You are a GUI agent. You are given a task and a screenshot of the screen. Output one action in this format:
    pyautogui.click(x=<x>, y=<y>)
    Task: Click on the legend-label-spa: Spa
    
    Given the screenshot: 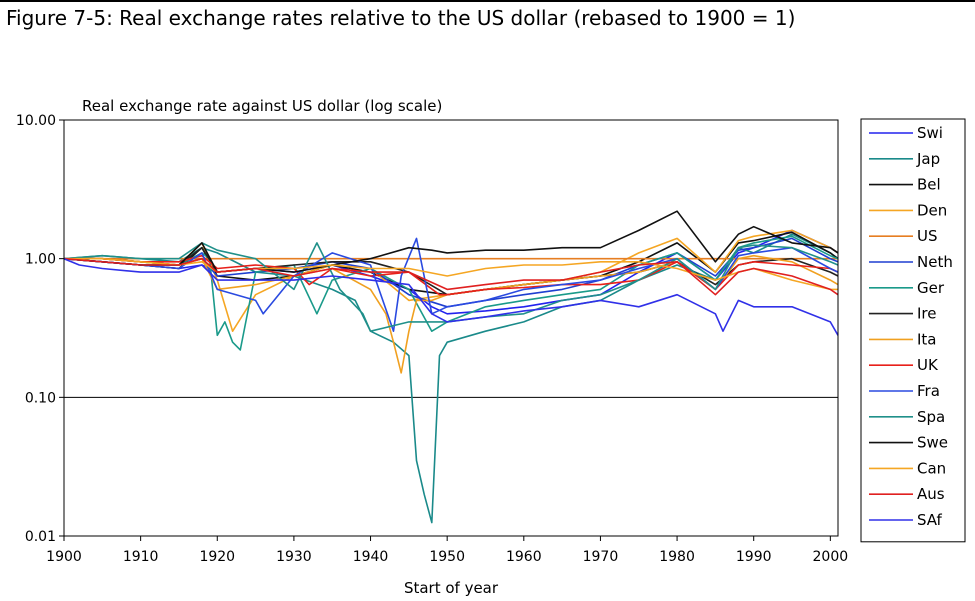 What is the action you would take?
    pyautogui.click(x=931, y=417)
    